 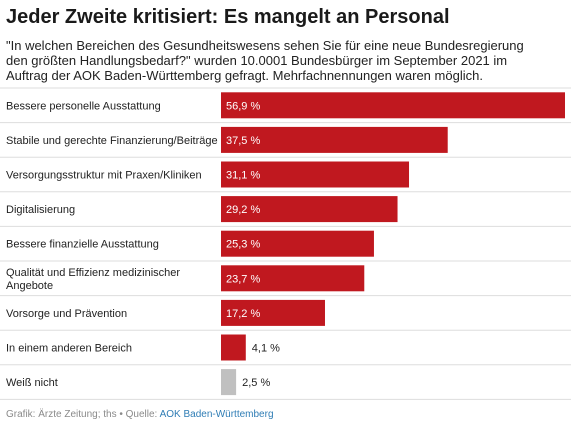 I want to click on value-label: 25,3 %, so click(x=243, y=245).